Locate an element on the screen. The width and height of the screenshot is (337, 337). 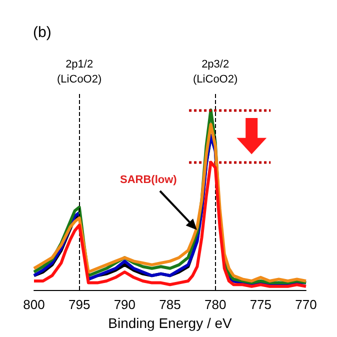
x-tick-label: 775 is located at coordinates (261, 304).